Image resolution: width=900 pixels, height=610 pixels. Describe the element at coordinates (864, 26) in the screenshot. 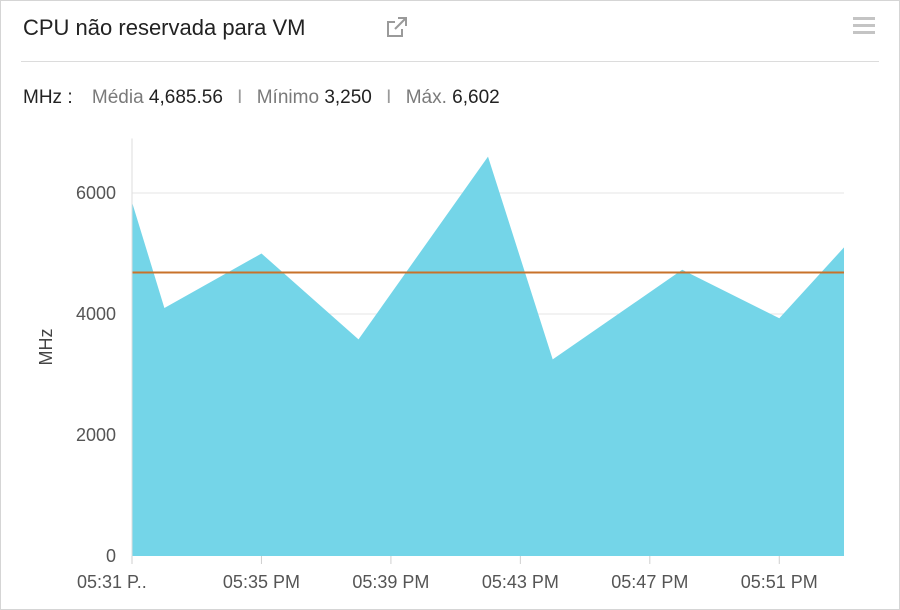

I see `hamburger-menu-icon` at that location.